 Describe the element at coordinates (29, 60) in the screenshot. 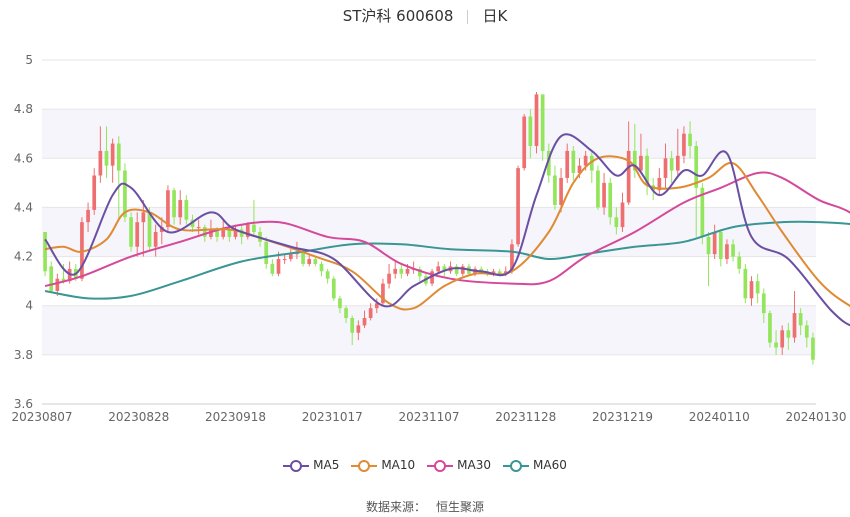

I see `y-tick-label: 5` at that location.